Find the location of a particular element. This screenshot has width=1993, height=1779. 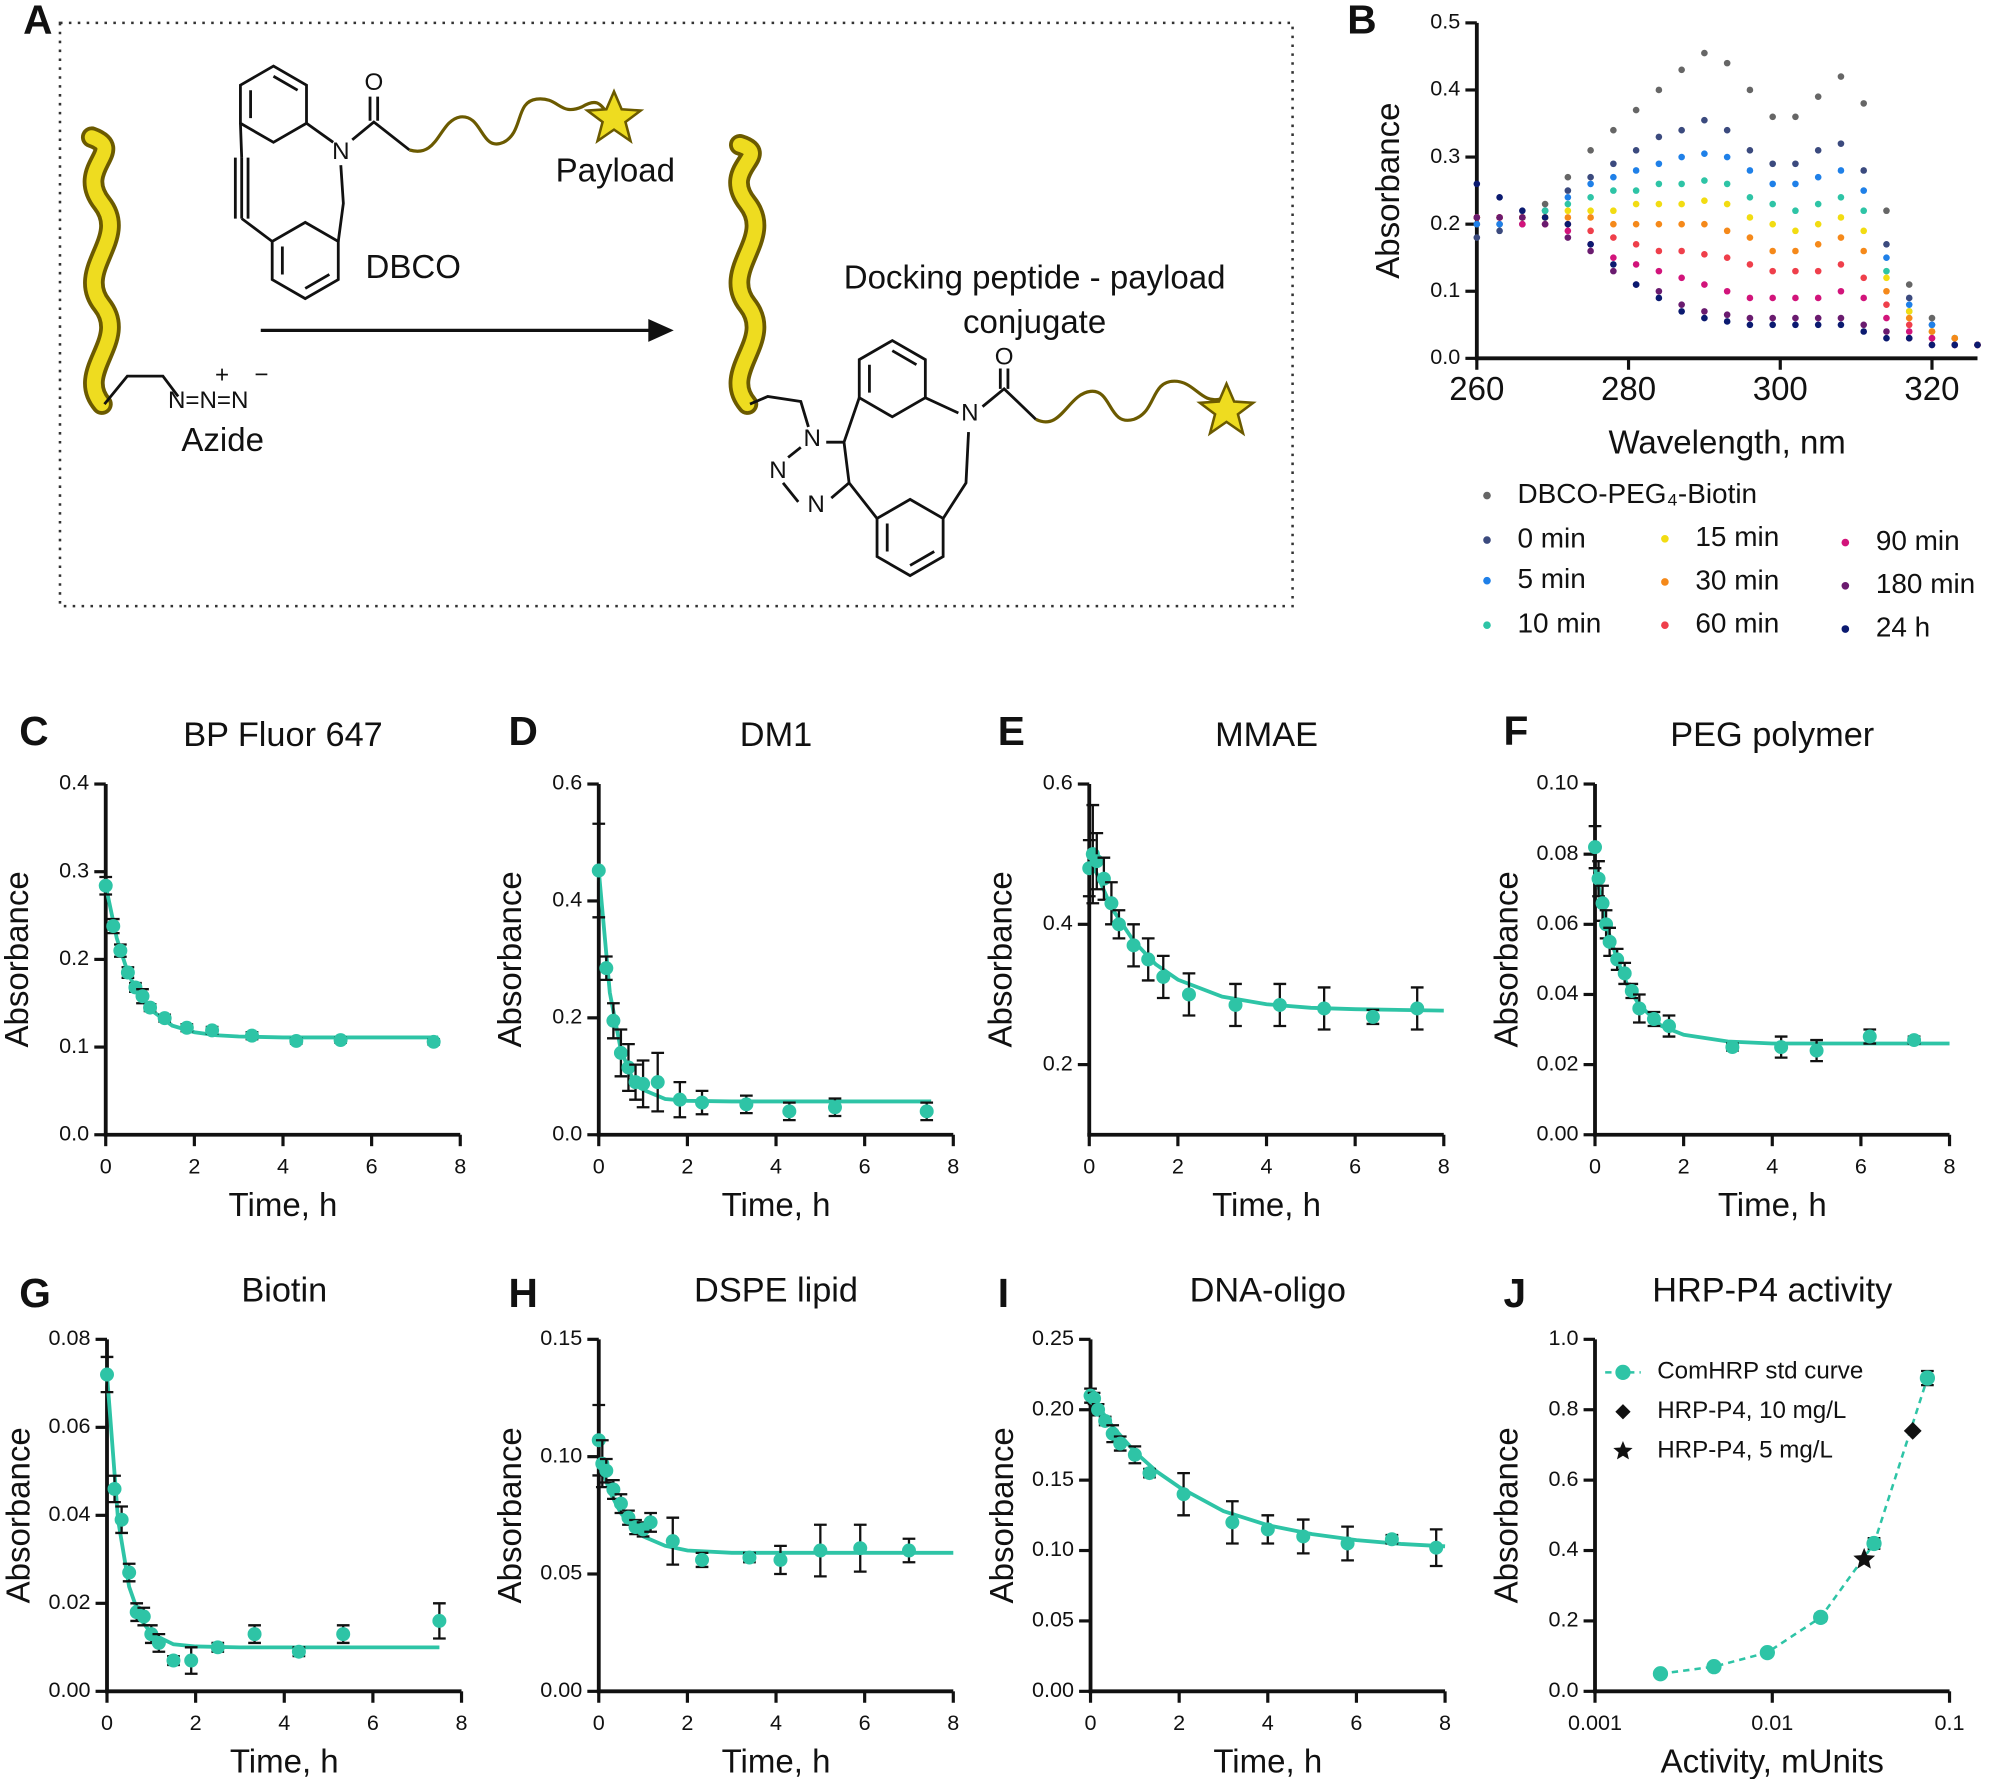

legend-label: 60 min is located at coordinates (1737, 623).